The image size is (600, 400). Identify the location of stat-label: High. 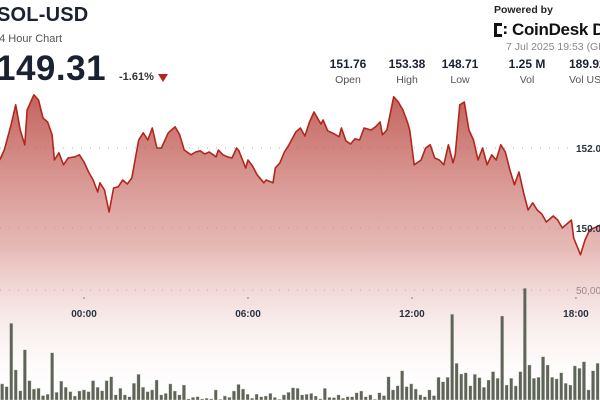
(407, 80).